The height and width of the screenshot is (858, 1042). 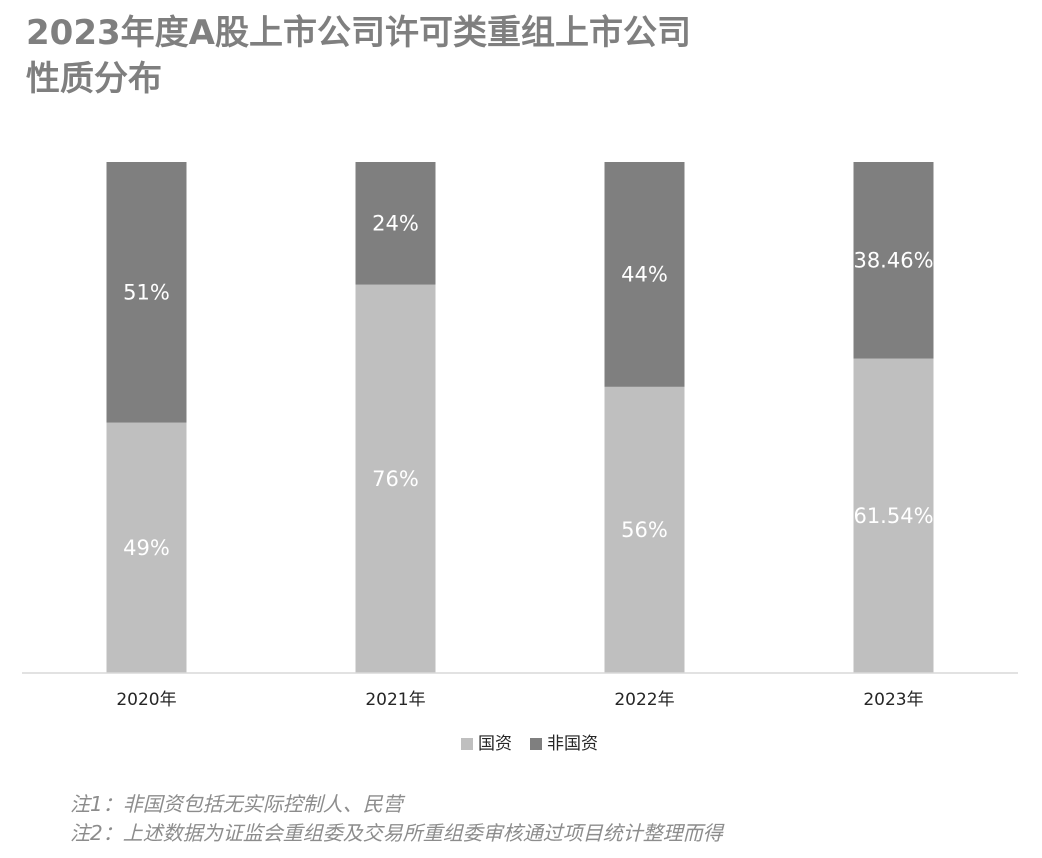 I want to click on x-tick-label-3: 2023年, so click(x=893, y=700).